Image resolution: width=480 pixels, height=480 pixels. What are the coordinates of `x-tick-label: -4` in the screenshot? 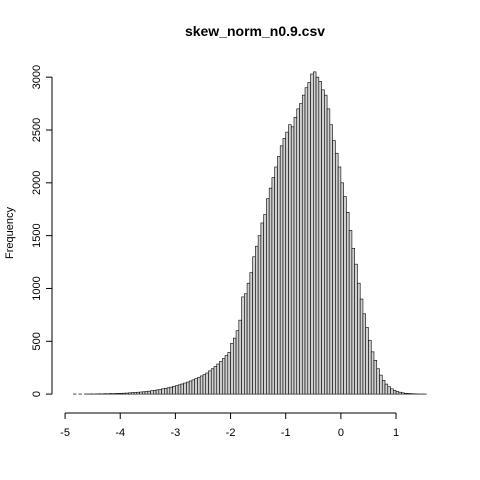 It's located at (120, 433).